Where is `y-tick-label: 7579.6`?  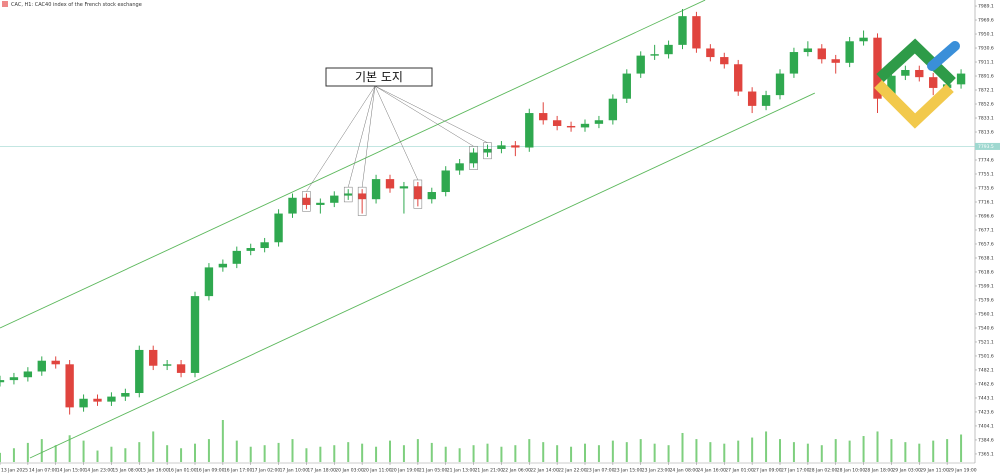 y-tick-label: 7579.6 is located at coordinates (986, 300).